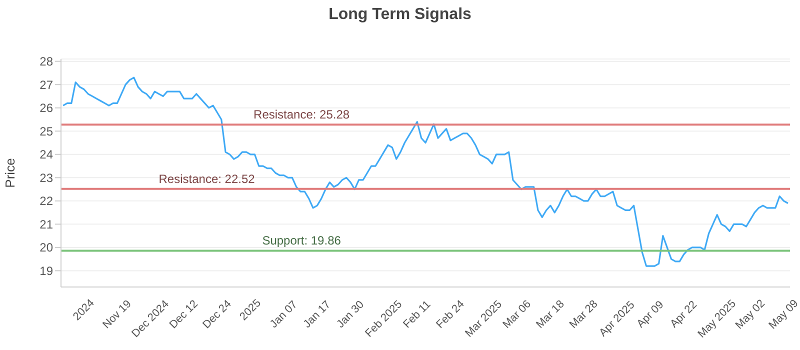  Describe the element at coordinates (302, 241) in the screenshot. I see `ref-line-label: Support: 19.86` at that location.